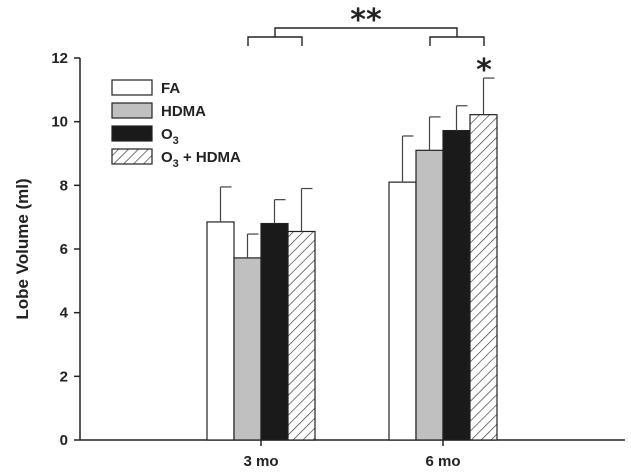 The height and width of the screenshot is (472, 631). Describe the element at coordinates (59, 122) in the screenshot. I see `y-tick-label: 10` at that location.